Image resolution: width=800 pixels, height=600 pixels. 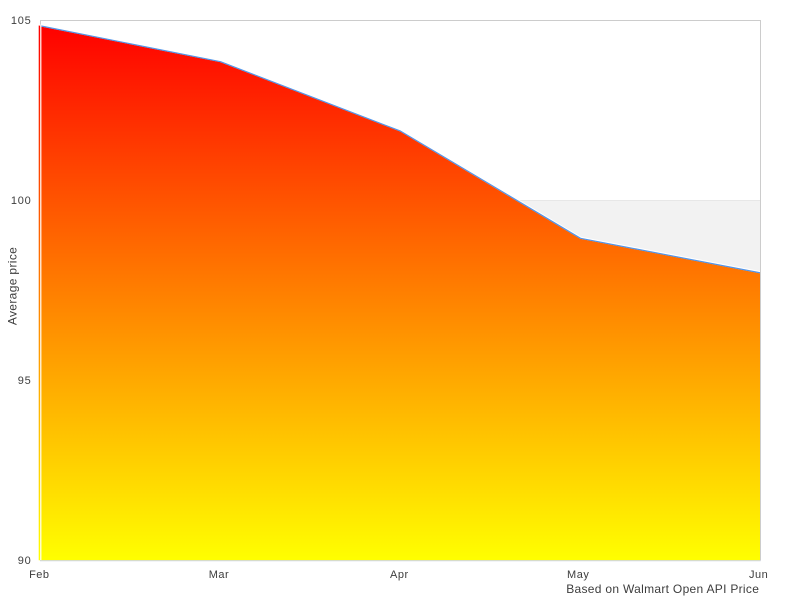 What do you see at coordinates (25, 561) in the screenshot?
I see `svg-text: 90` at bounding box center [25, 561].